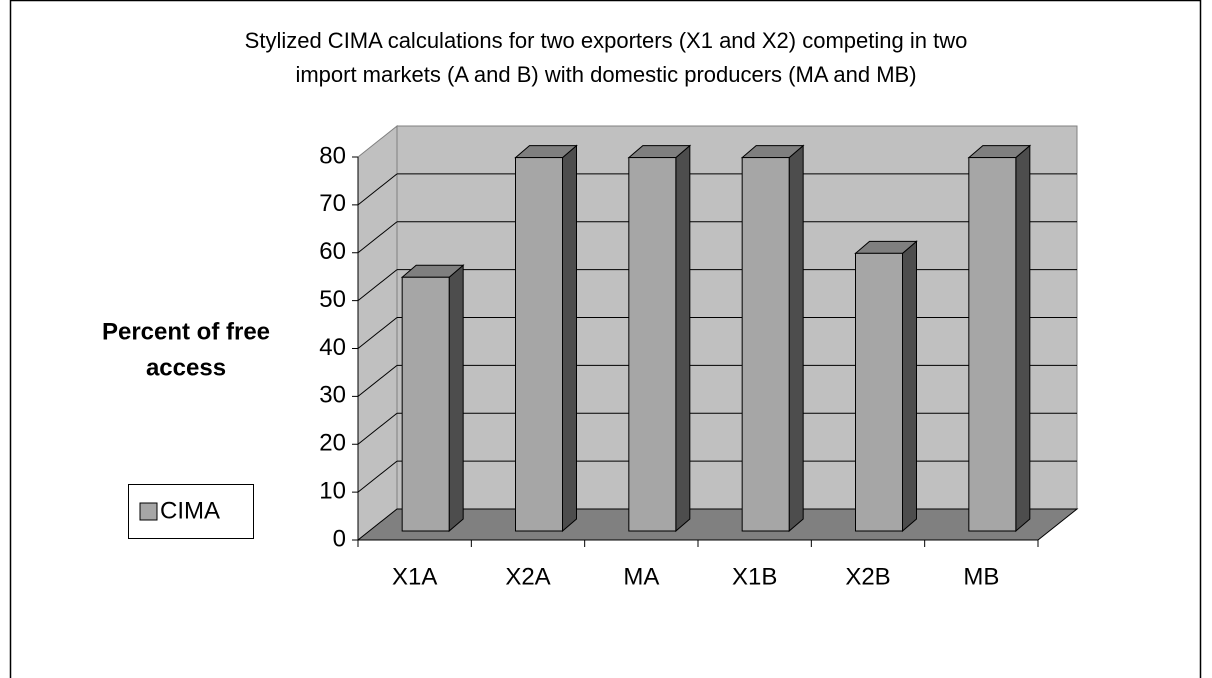 Image resolution: width=1212 pixels, height=678 pixels. I want to click on legend-label: CIMA, so click(190, 510).